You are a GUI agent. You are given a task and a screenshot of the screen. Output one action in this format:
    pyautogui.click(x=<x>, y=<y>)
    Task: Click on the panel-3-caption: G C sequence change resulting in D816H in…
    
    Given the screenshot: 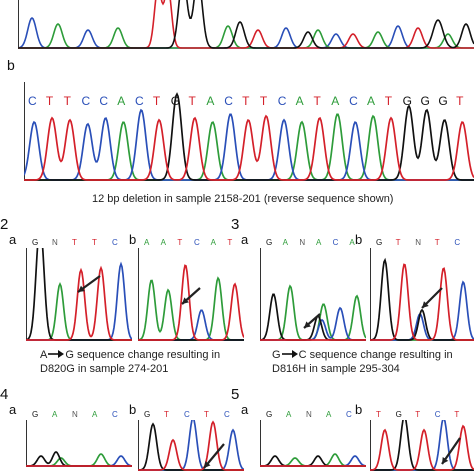 What is the action you would take?
    pyautogui.click(x=372, y=362)
    